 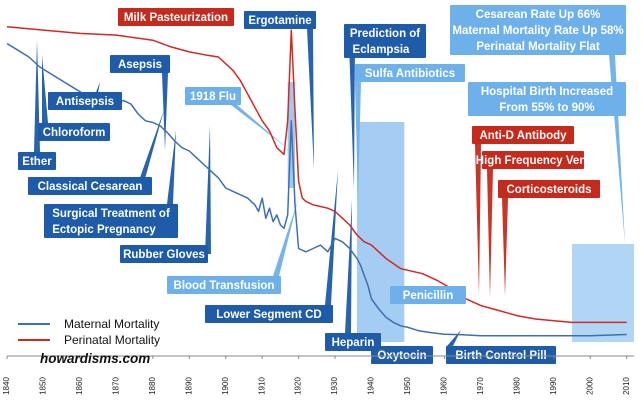 I want to click on annotation-label-23: Anti-D Antibody, so click(x=523, y=136).